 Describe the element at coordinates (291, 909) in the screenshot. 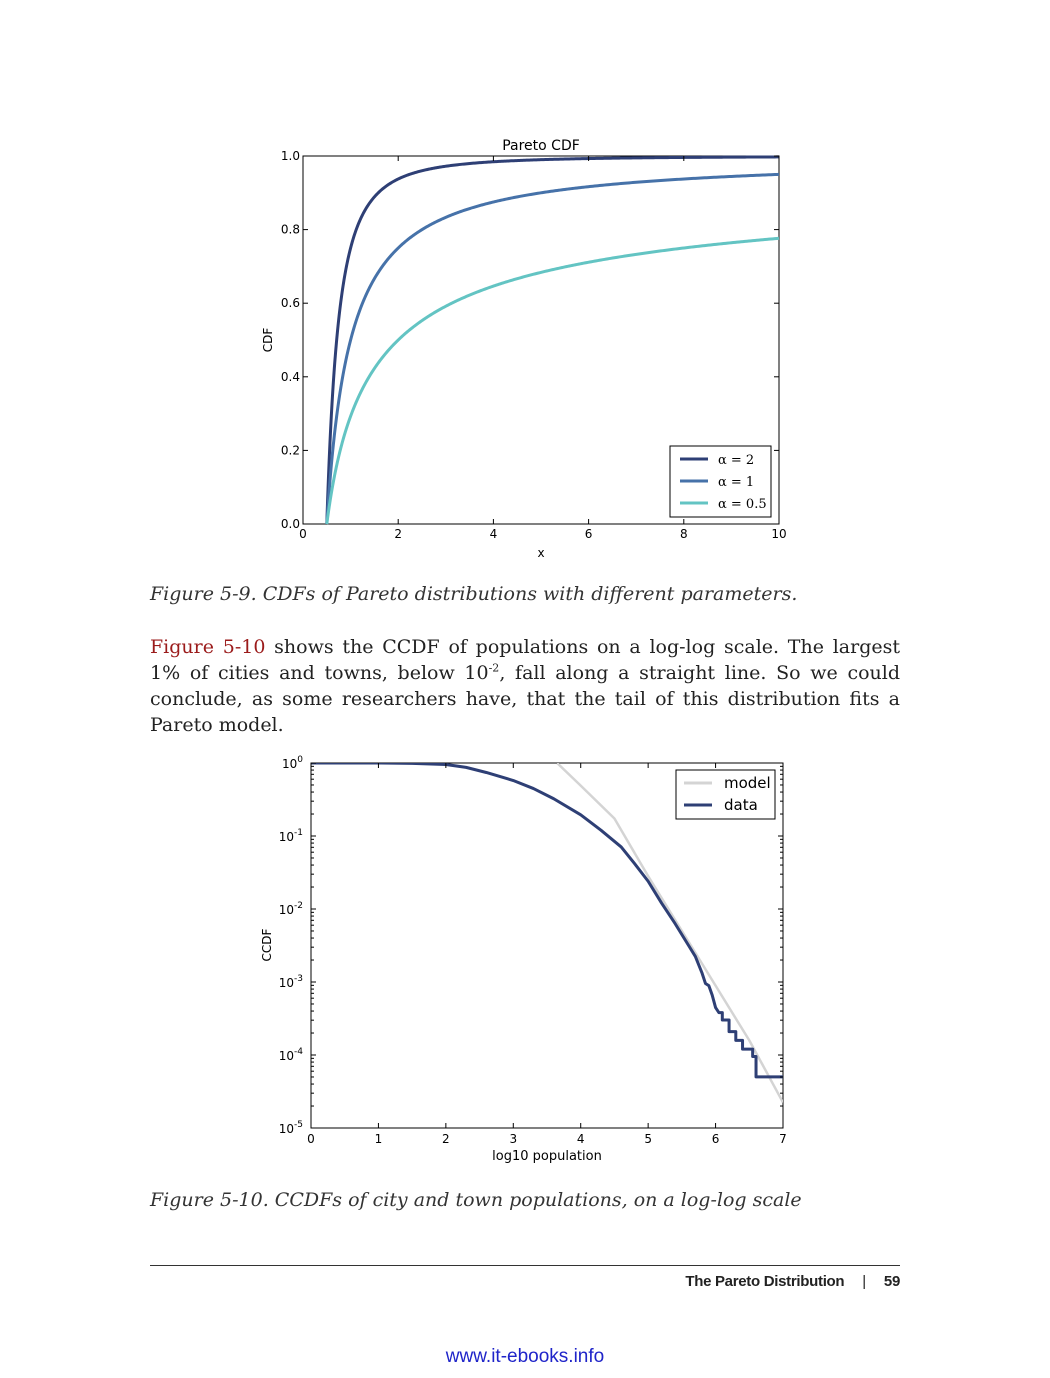

I see `y-tick-label: 10⁻²` at that location.